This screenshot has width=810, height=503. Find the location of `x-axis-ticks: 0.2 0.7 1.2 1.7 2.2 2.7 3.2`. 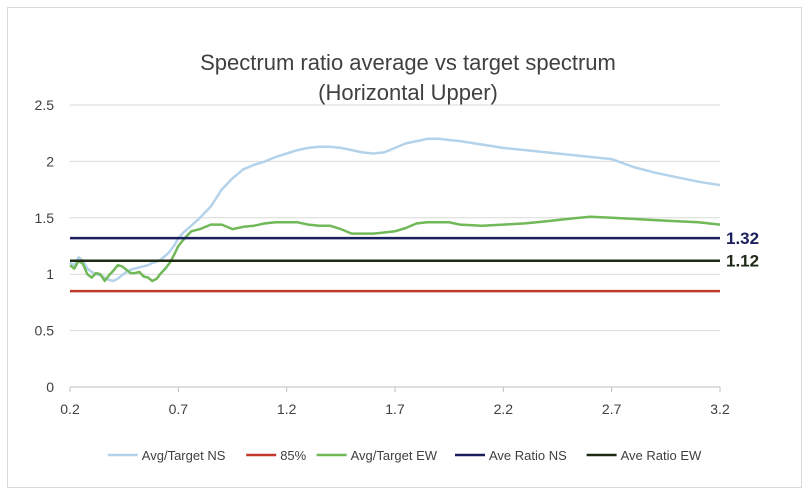

x-axis-ticks: 0.2 0.7 1.2 1.7 2.2 2.7 3.2 is located at coordinates (395, 402).